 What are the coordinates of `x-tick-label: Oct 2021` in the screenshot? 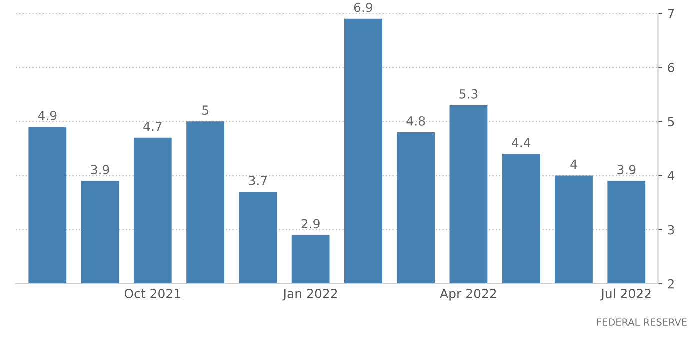 It's located at (152, 293).